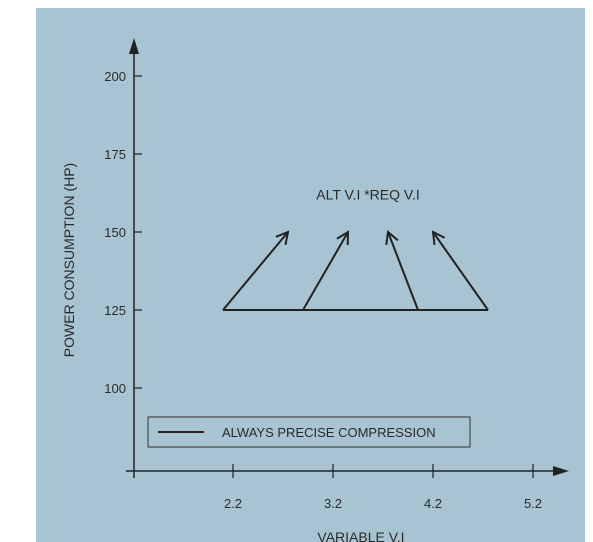  What do you see at coordinates (134, 46) in the screenshot?
I see `y-axis-arrowhead` at bounding box center [134, 46].